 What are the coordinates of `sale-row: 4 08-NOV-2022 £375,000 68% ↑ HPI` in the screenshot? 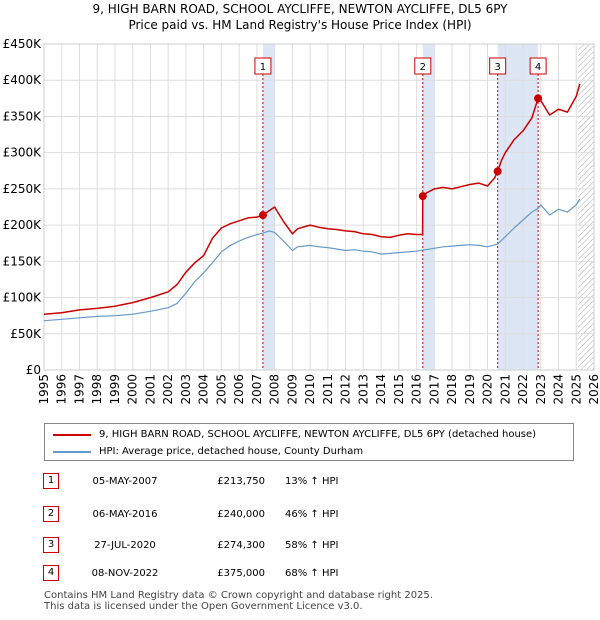 It's located at (300, 574).